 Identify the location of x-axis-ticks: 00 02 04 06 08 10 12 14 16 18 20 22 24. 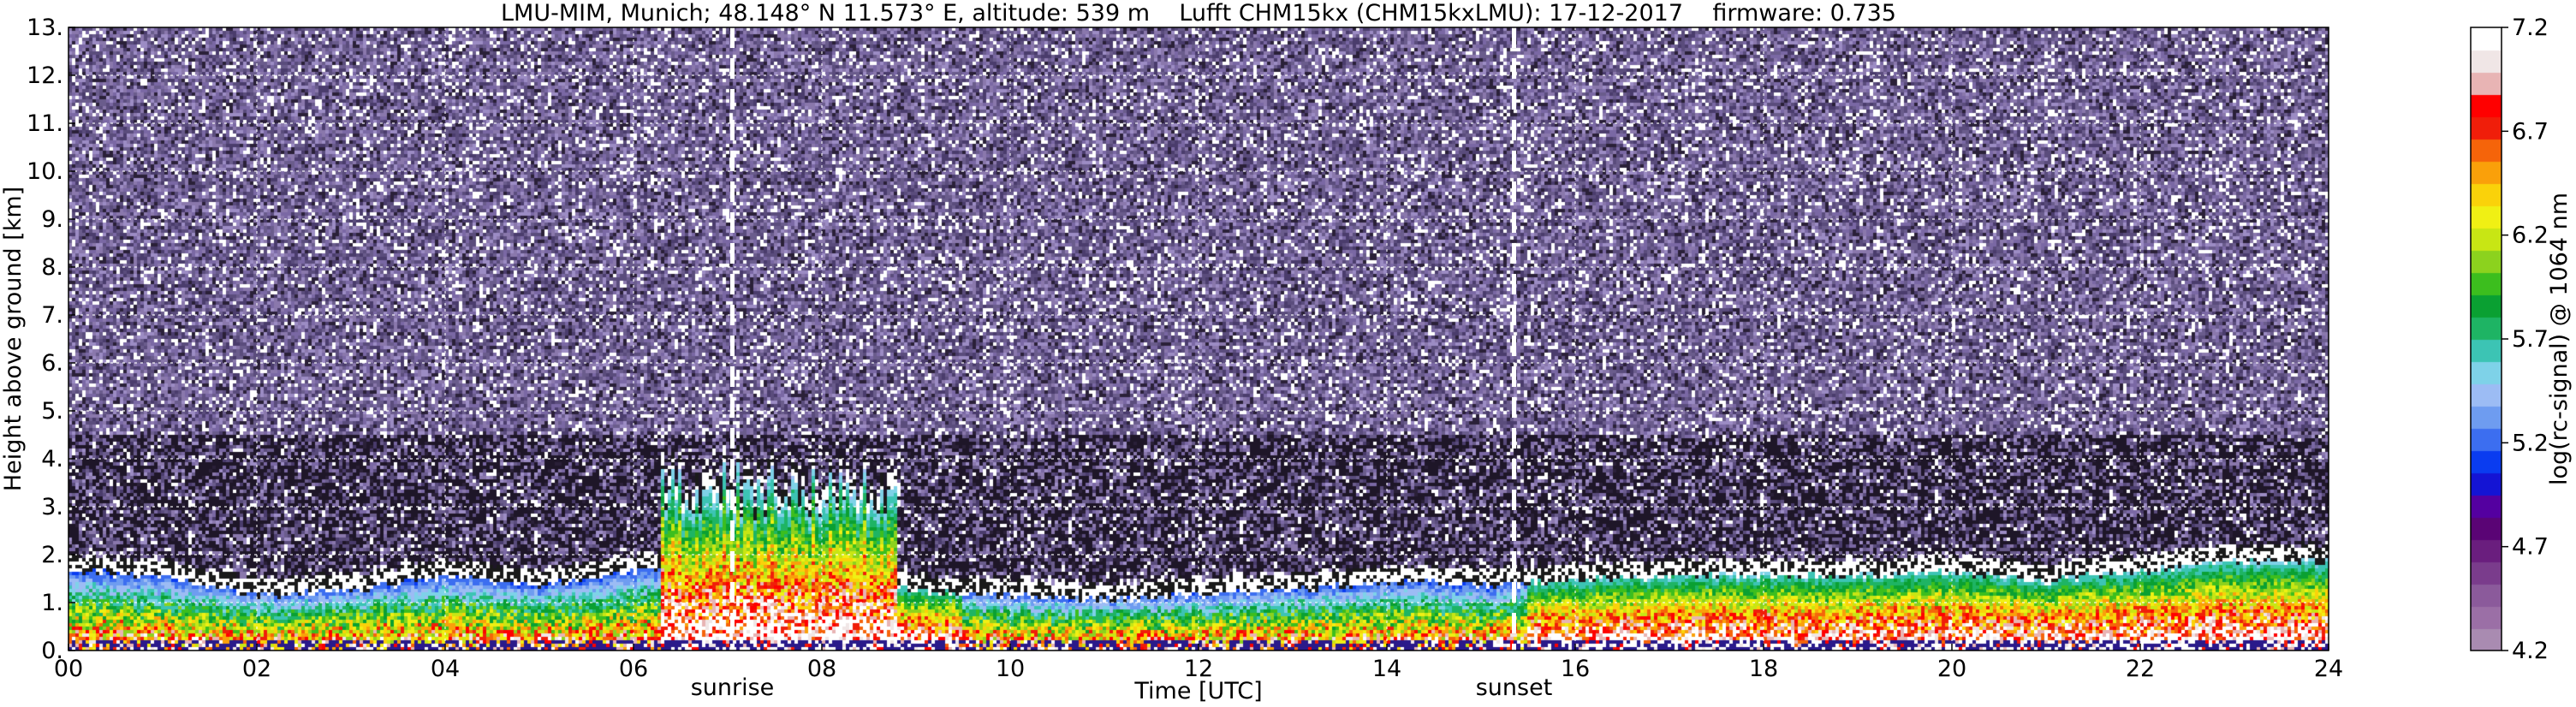
(1198, 663).